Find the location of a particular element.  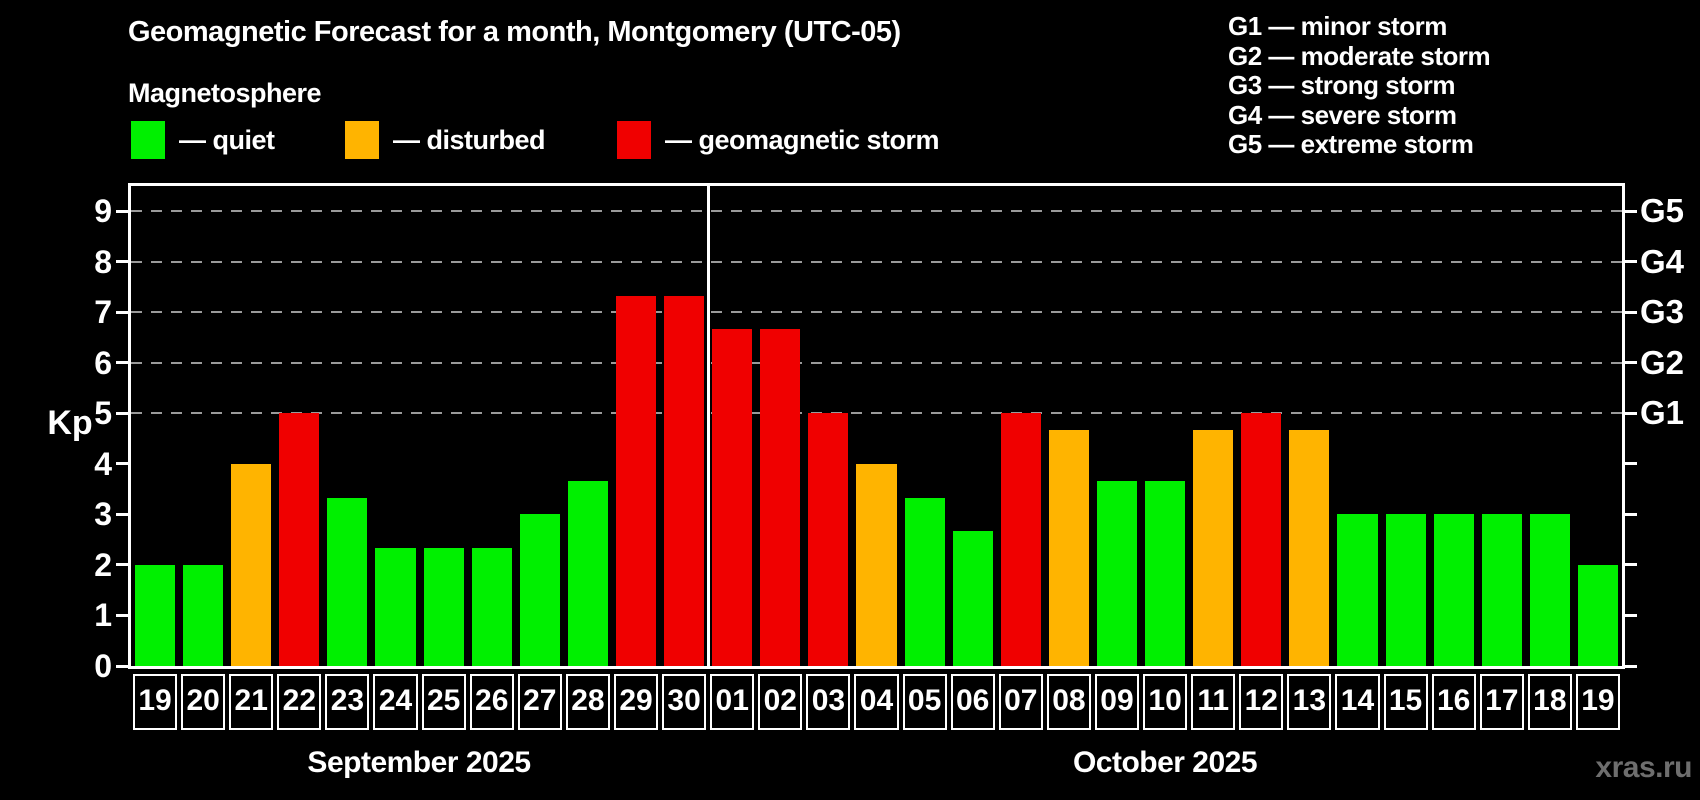

day-label-oct-13: 13 is located at coordinates (1309, 702).